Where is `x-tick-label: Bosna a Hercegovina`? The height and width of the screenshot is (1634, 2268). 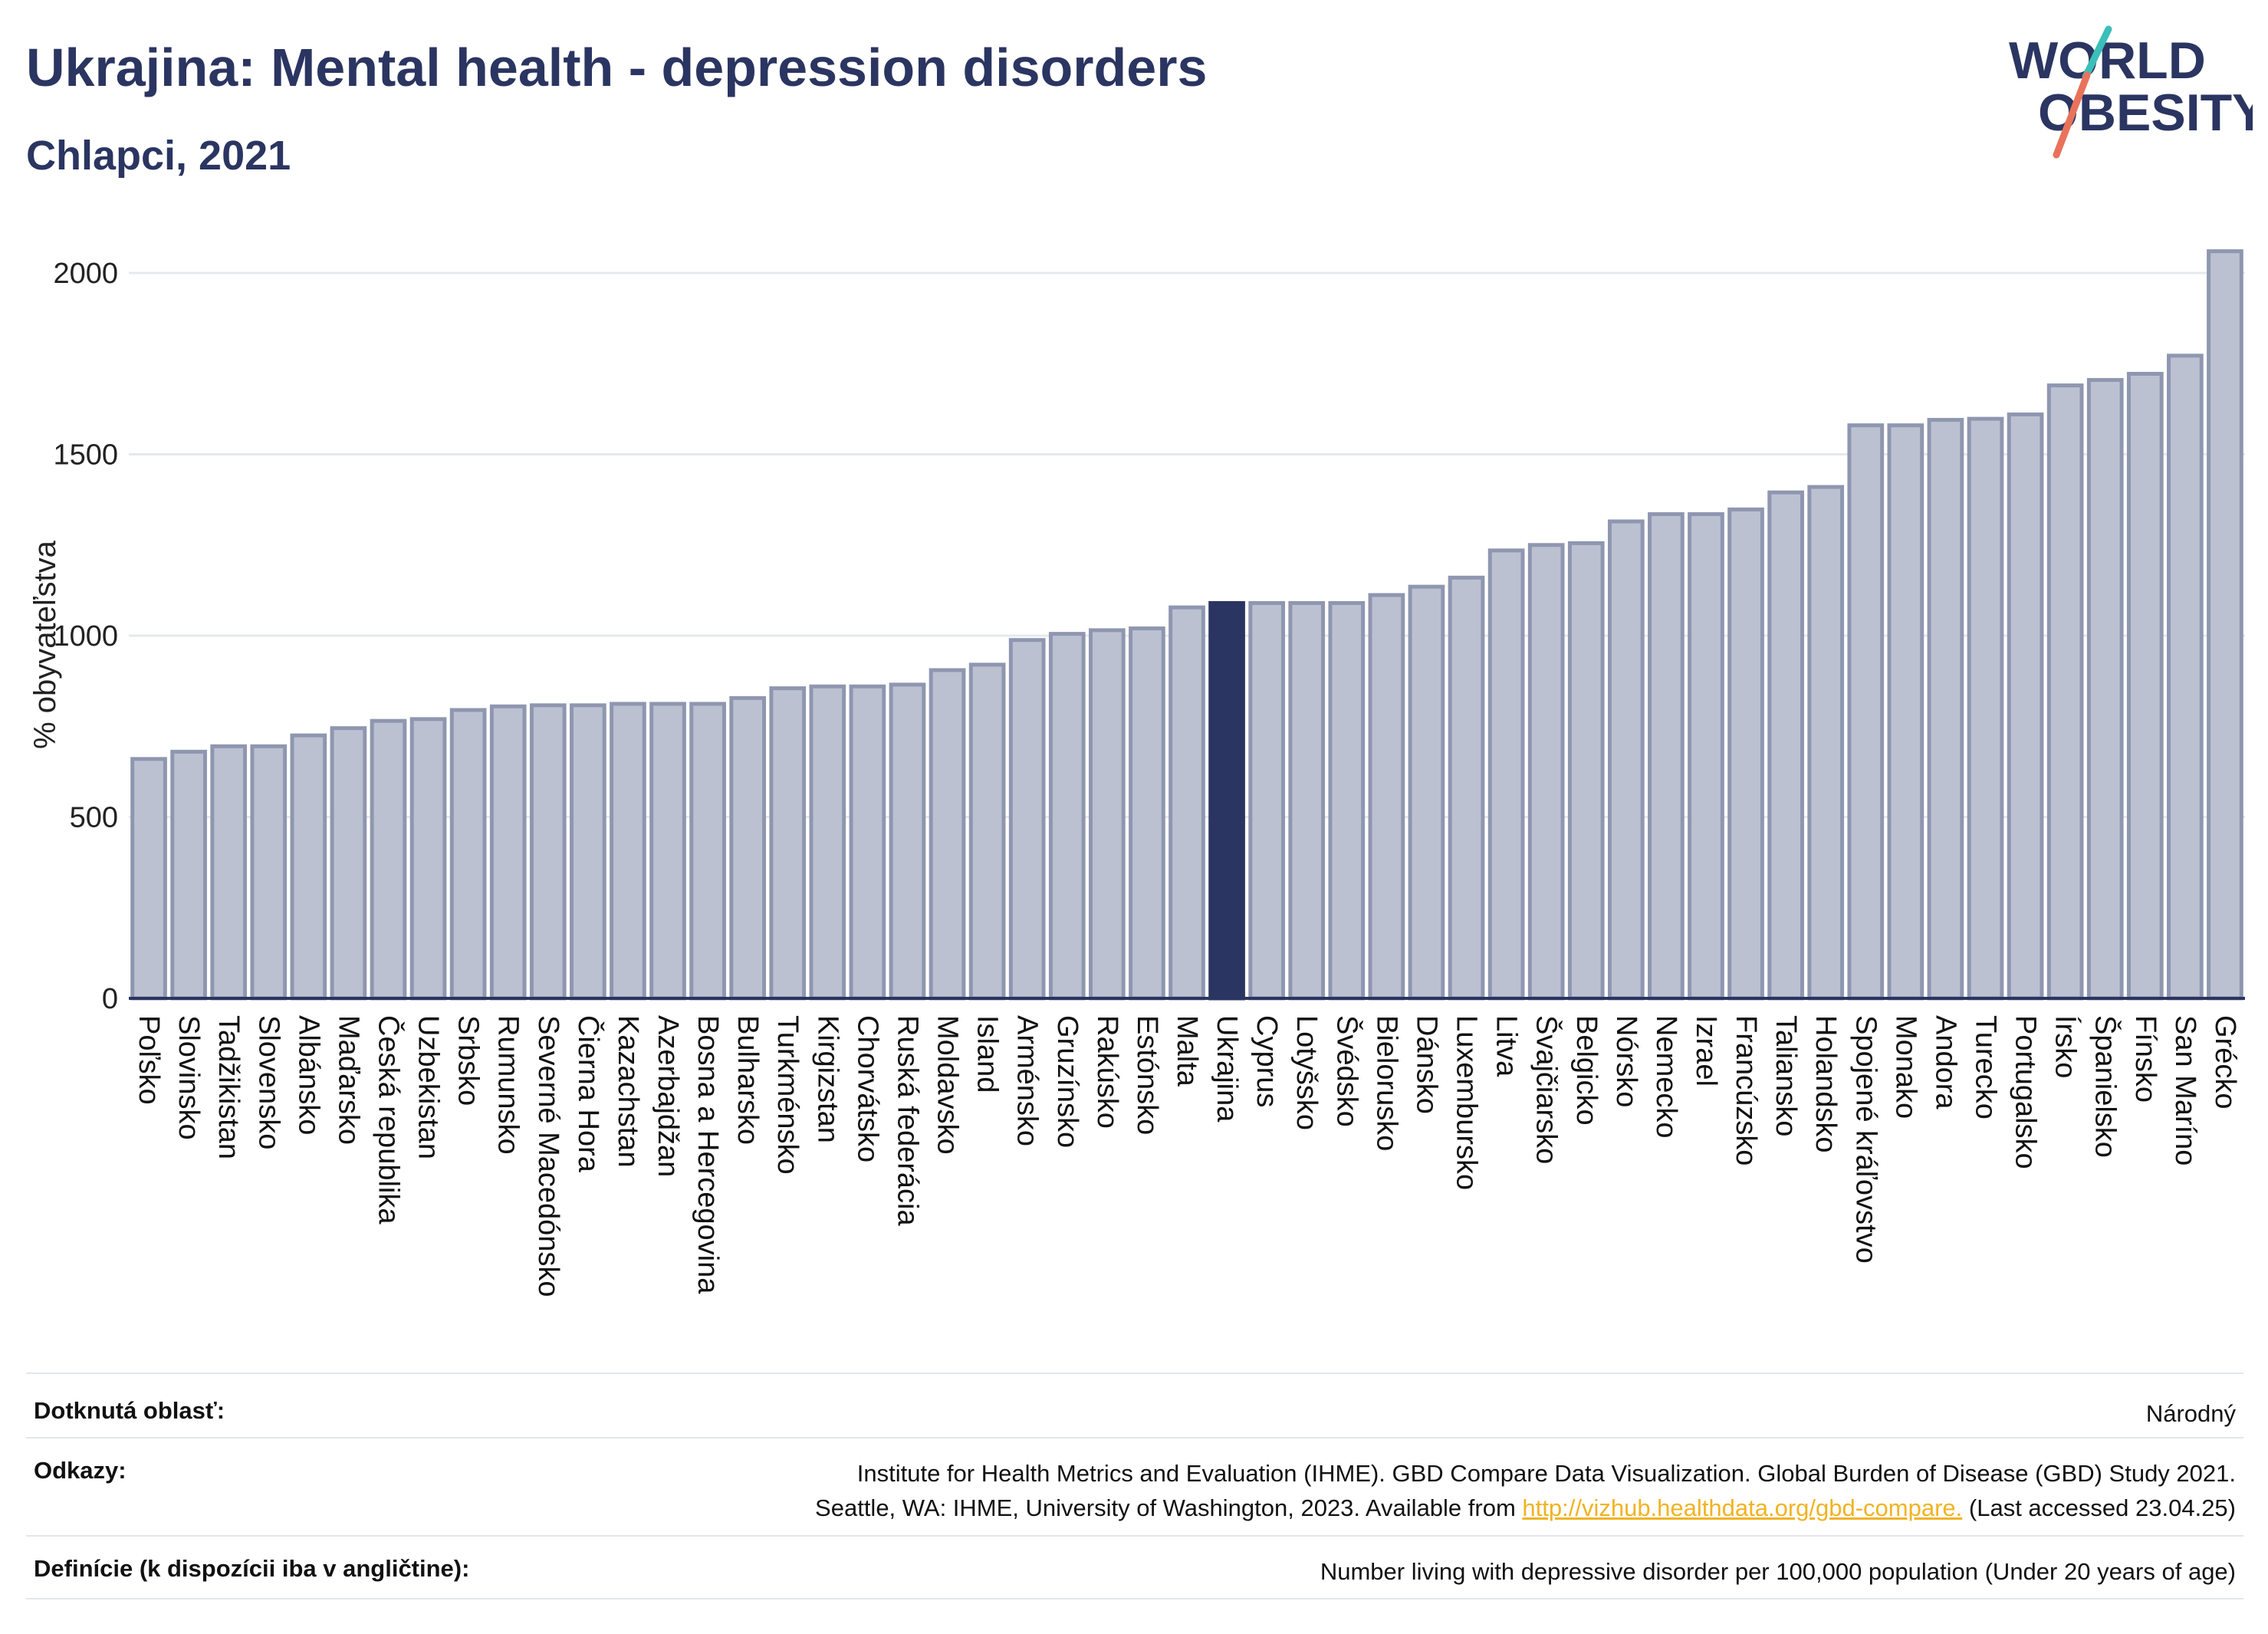 x-tick-label: Bosna a Hercegovina is located at coordinates (708, 1155).